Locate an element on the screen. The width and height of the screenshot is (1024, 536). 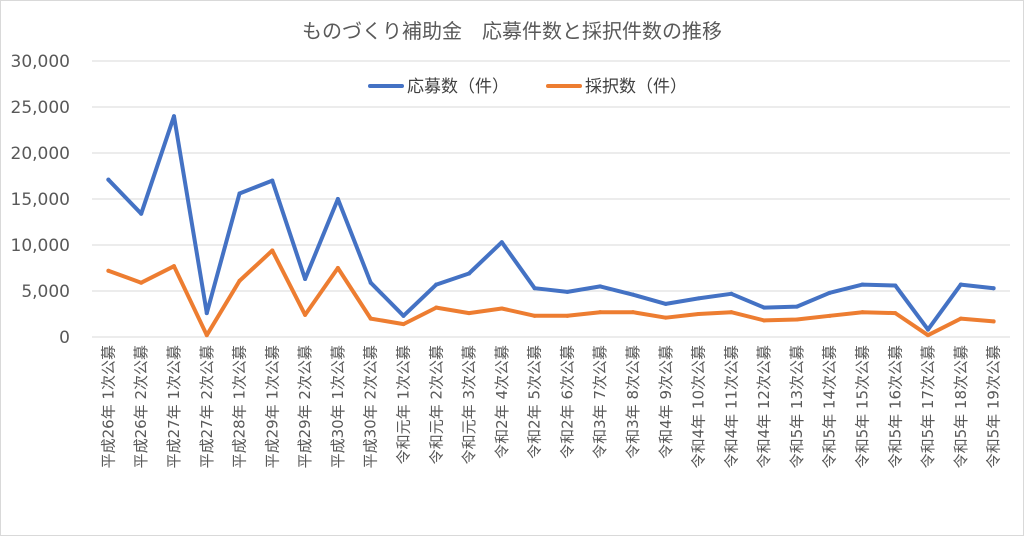
x-tick-label: 令和5年 14次公募 is located at coordinates (830, 406).